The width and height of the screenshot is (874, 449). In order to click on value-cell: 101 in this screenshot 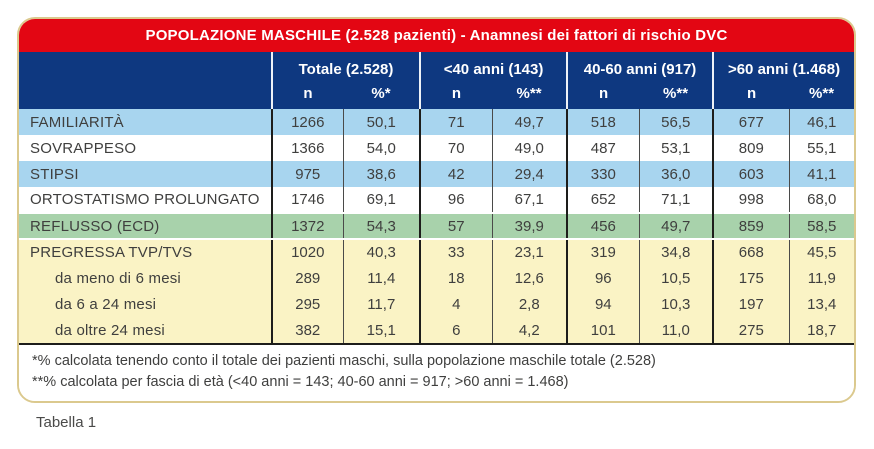, I will do `click(603, 330)`.